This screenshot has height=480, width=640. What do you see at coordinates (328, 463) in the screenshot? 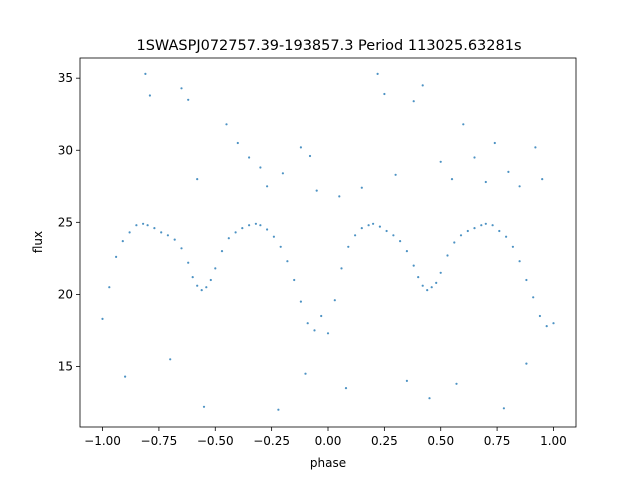
I see `x-axis-label: phase` at bounding box center [328, 463].